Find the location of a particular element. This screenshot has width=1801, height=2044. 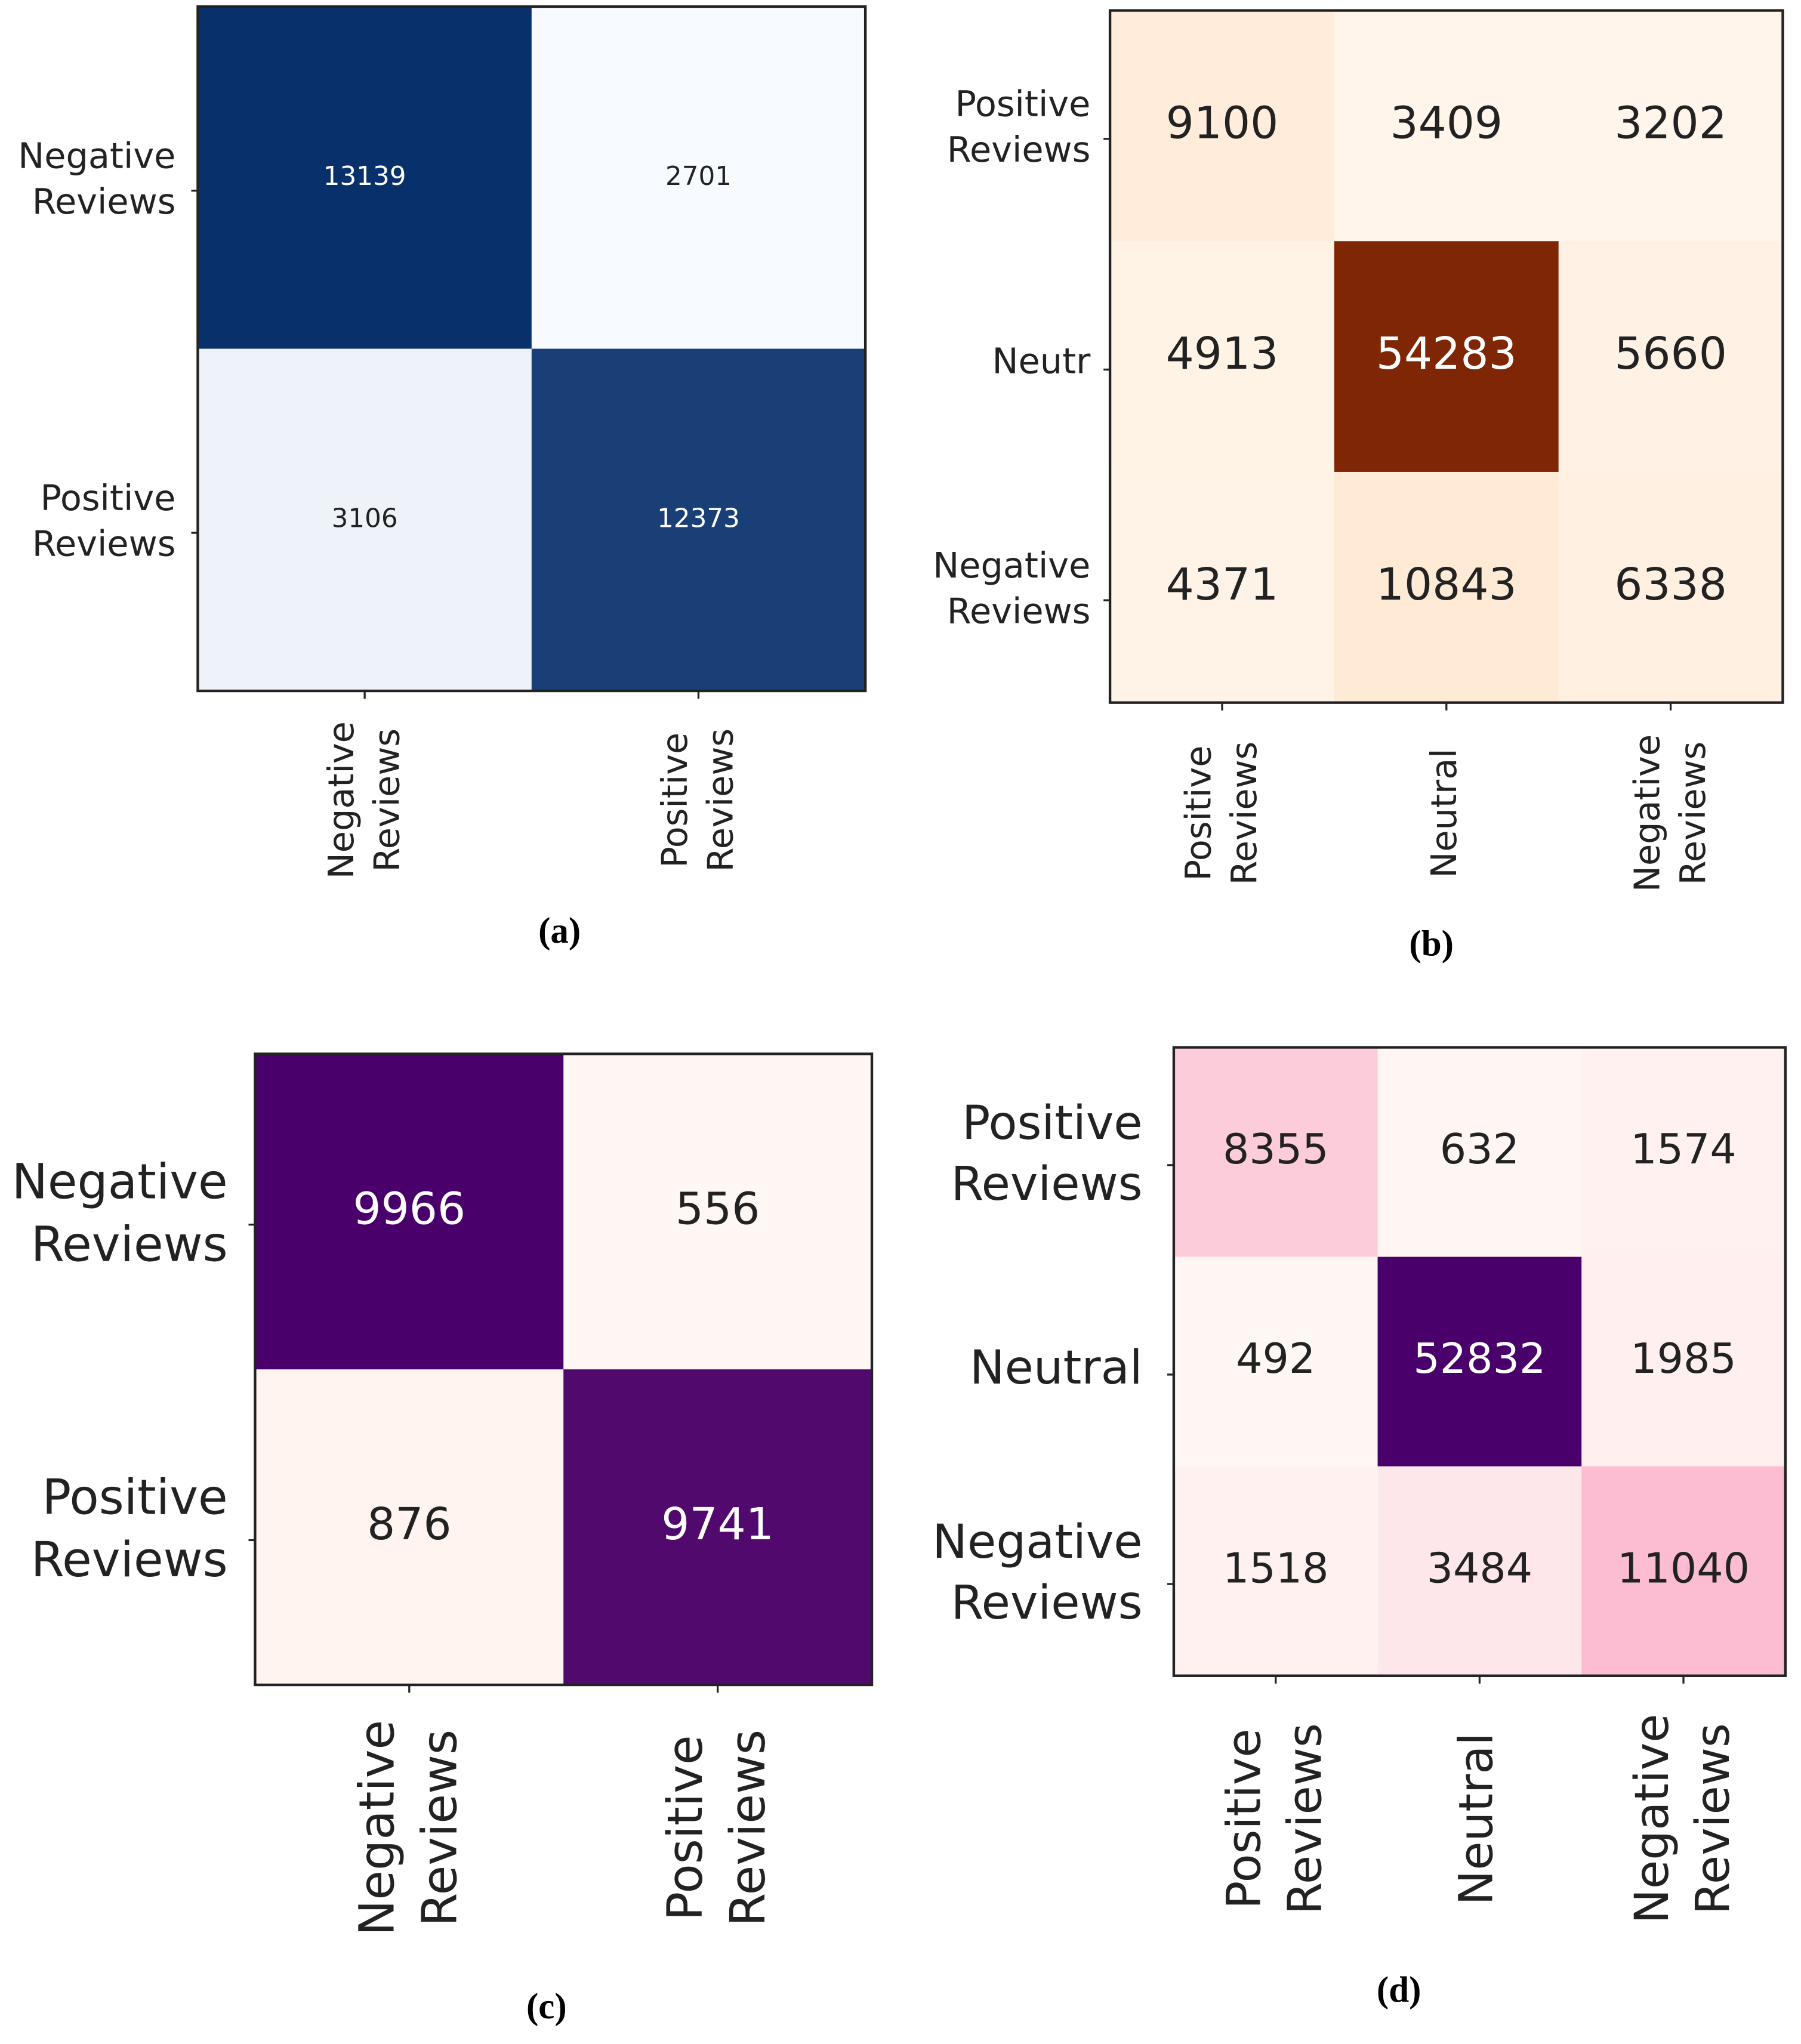

cell-value: 3409 is located at coordinates (1446, 123).